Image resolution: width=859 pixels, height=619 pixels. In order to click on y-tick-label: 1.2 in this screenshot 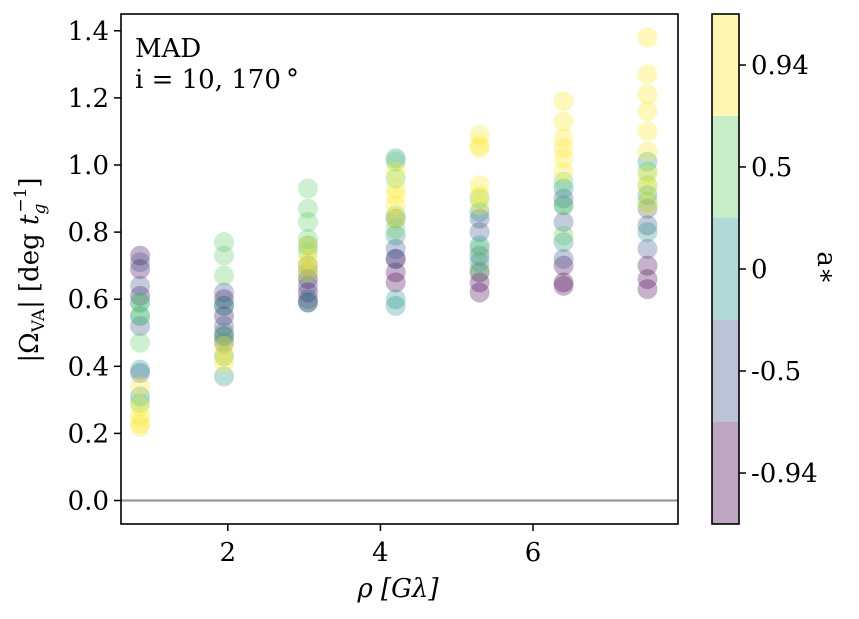, I will do `click(88, 99)`.